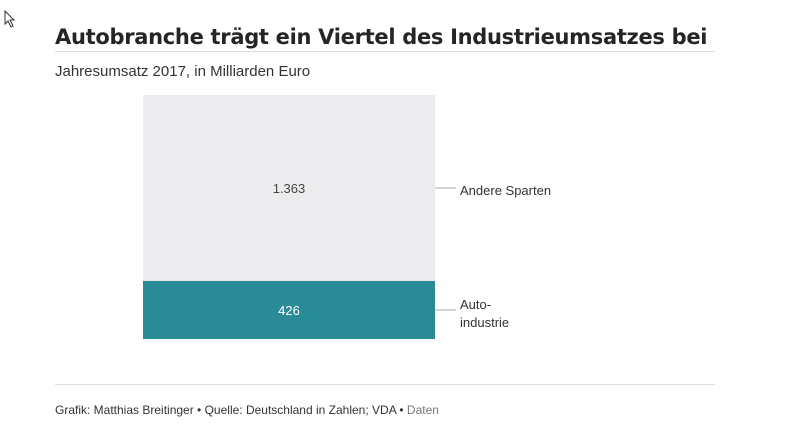 This screenshot has height=437, width=802. I want to click on footer-divider, so click(385, 384).